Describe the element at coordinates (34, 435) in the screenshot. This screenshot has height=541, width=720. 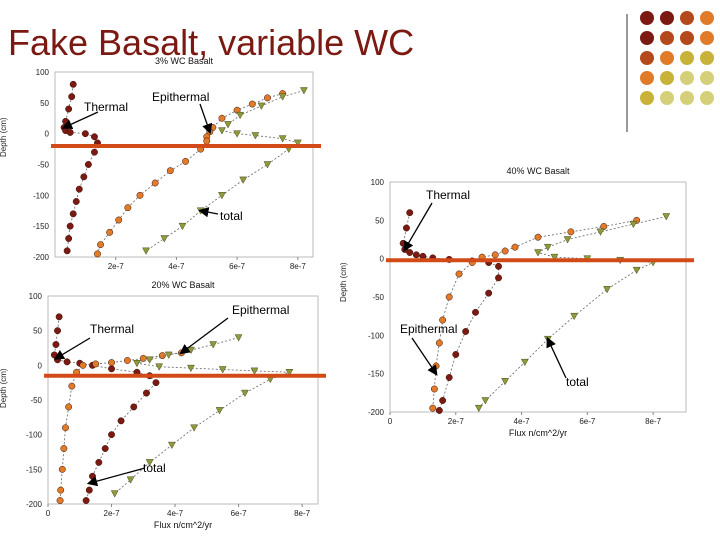
I see `y-tick-label: -100` at that location.